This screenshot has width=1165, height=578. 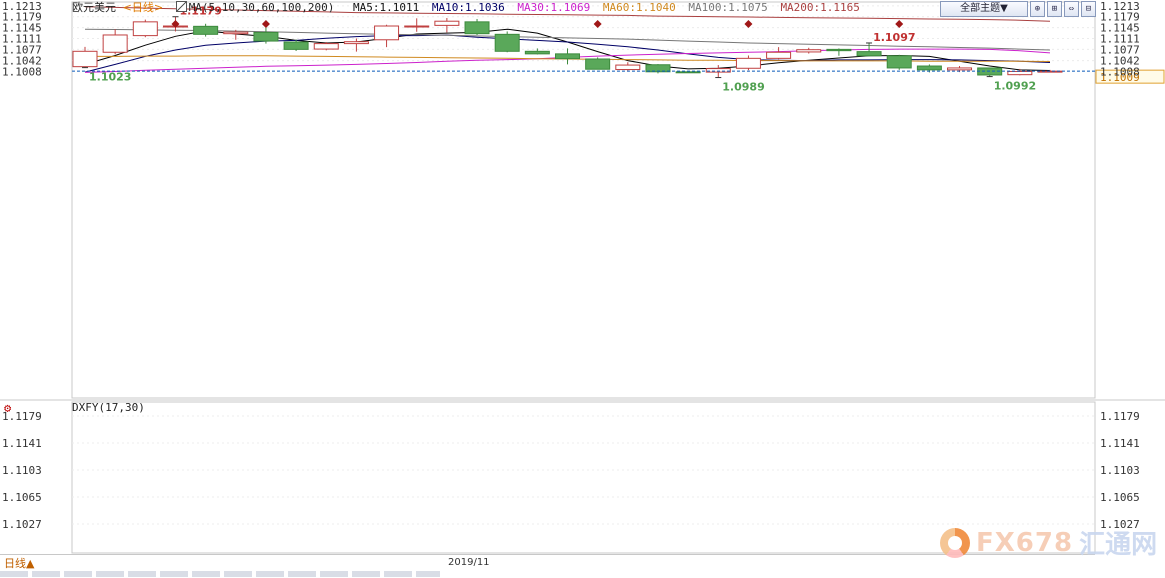 I want to click on indicator-tick-left: 1.1179, so click(x=22, y=416).